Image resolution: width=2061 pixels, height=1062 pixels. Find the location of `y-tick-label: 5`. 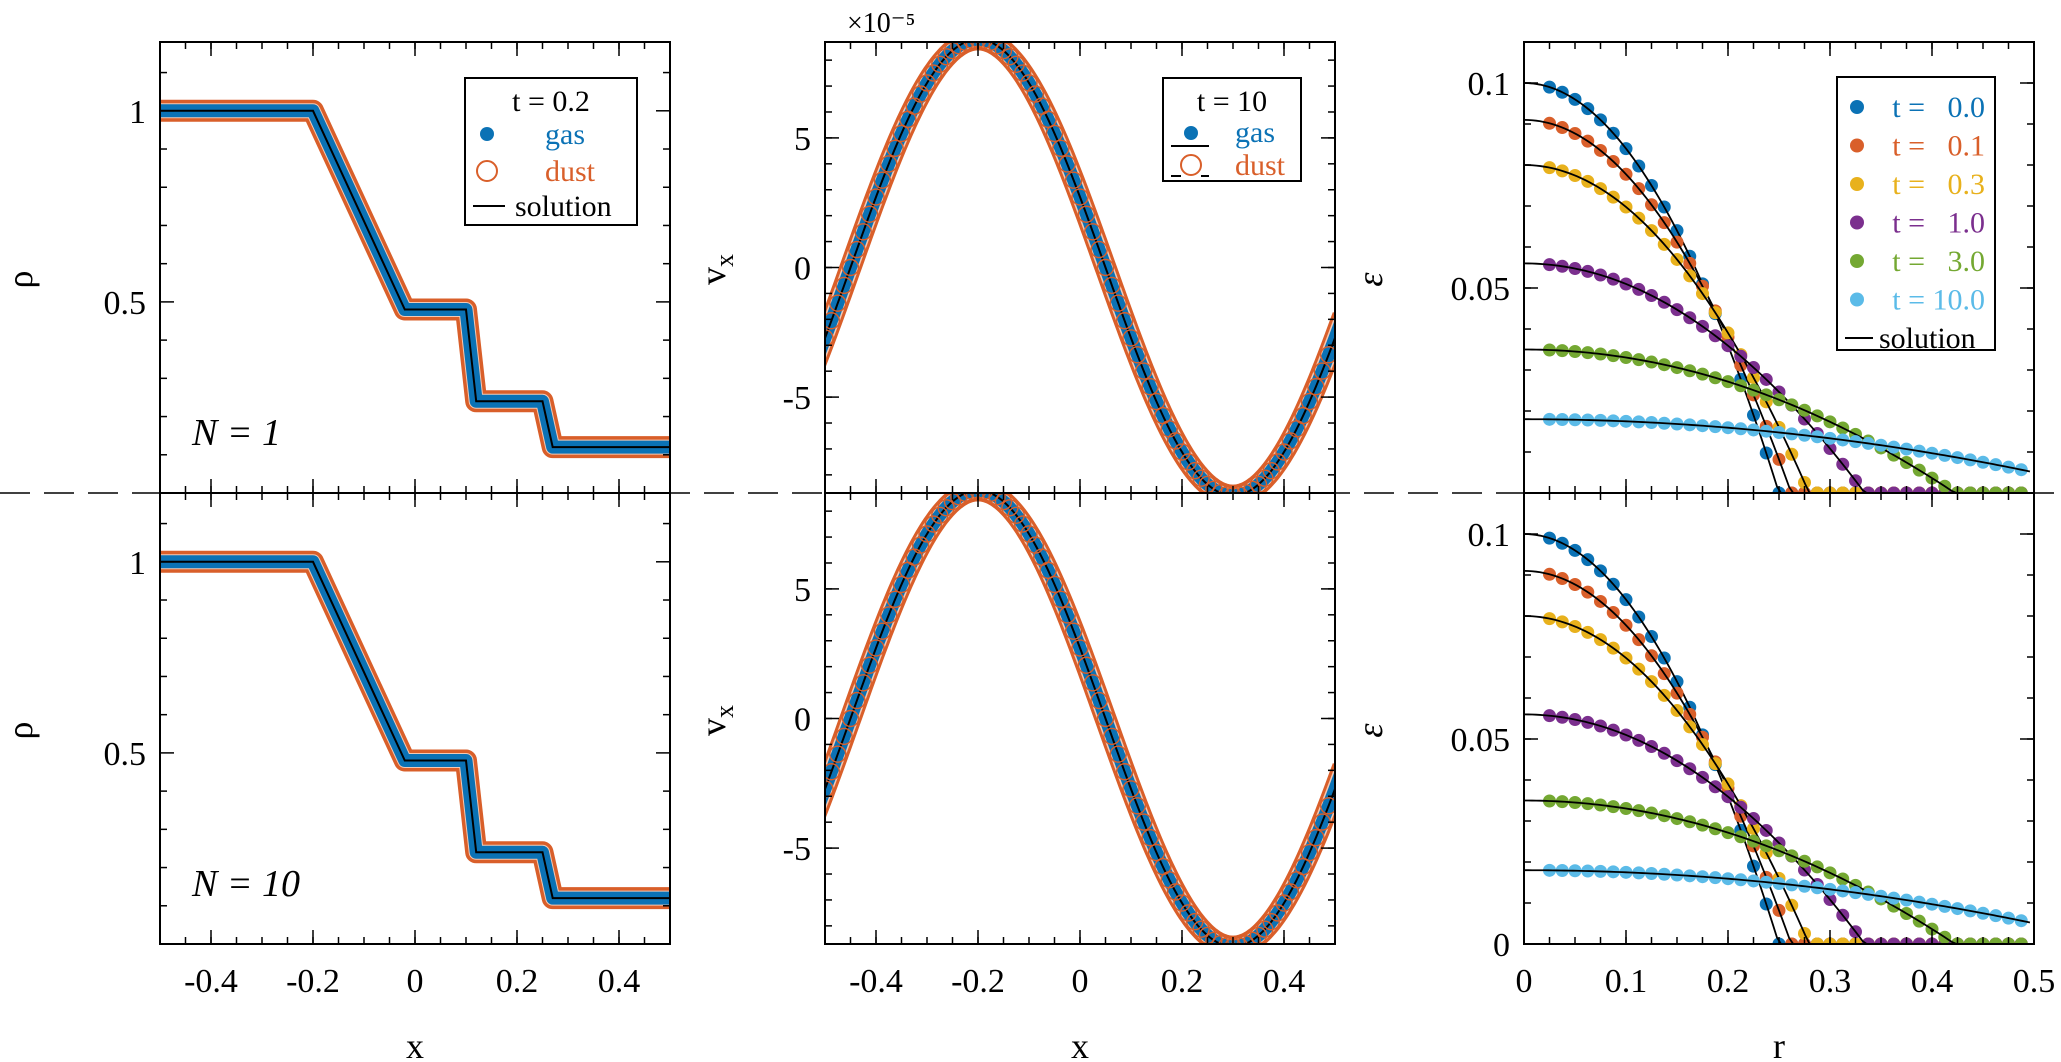

y-tick-label: 5 is located at coordinates (802, 139).